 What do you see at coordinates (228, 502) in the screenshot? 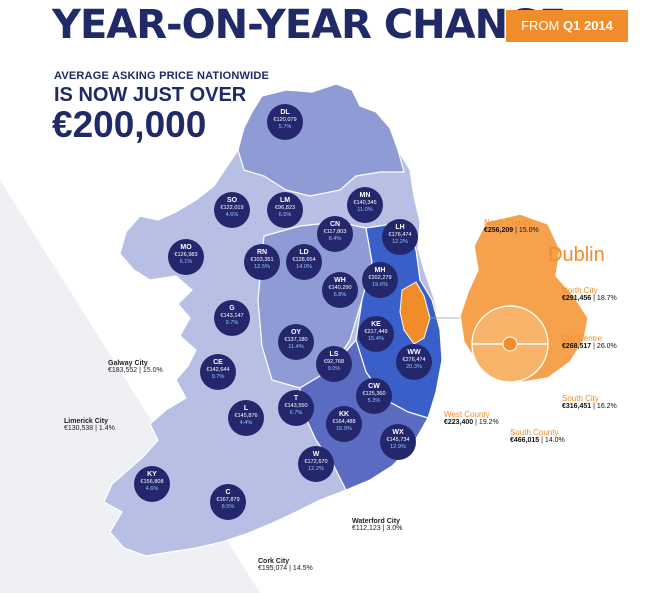
I see `county-pin-c: C €167,879 8.5%` at bounding box center [228, 502].